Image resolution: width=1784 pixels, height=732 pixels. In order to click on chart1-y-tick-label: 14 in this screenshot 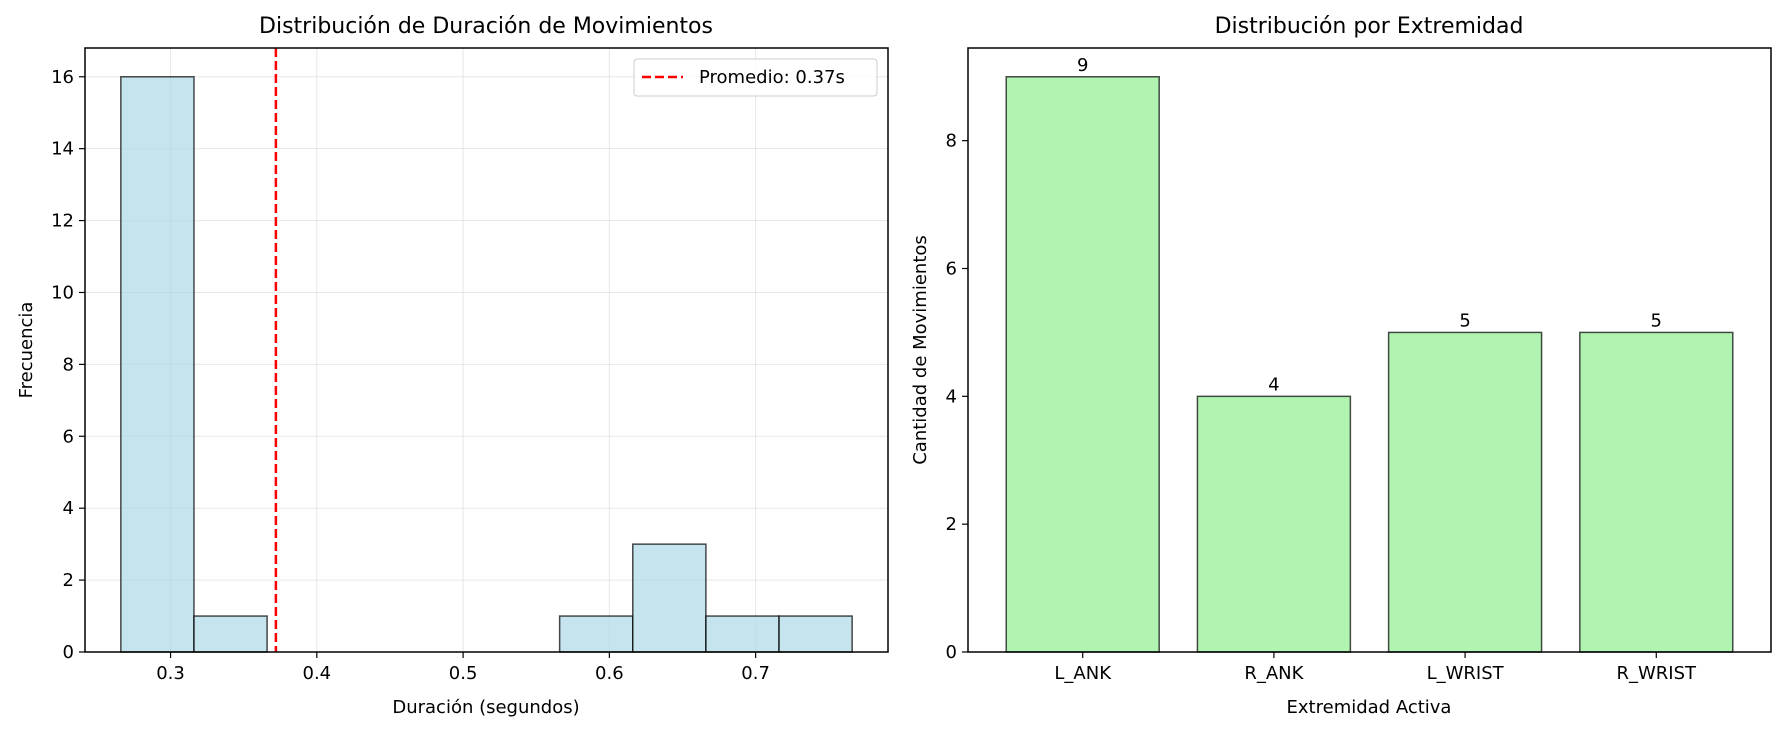, I will do `click(62, 149)`.